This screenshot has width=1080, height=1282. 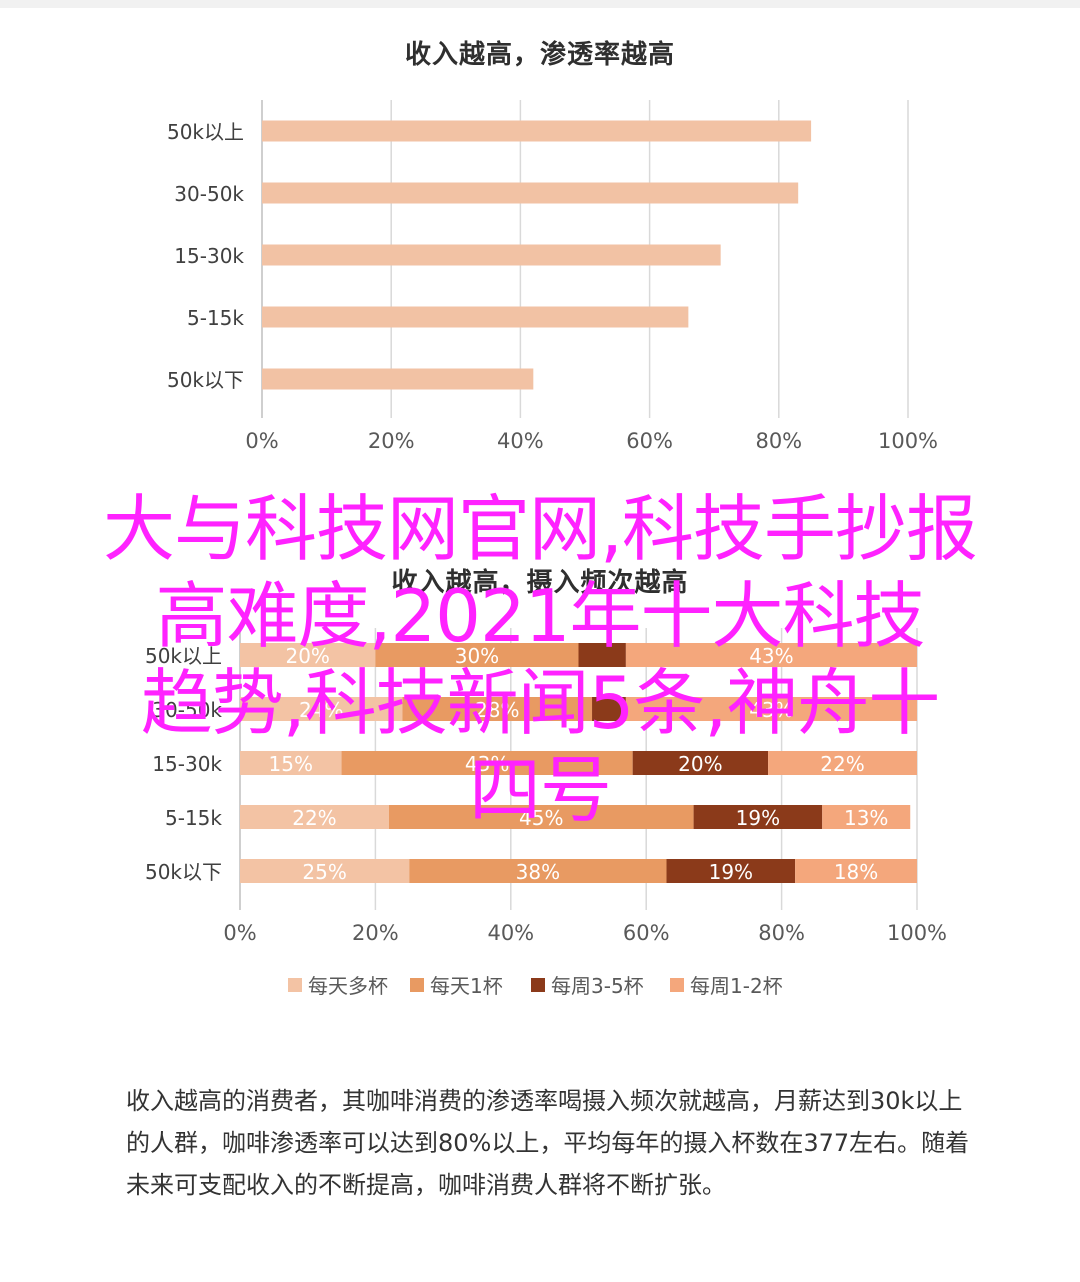 What do you see at coordinates (646, 933) in the screenshot?
I see `chart2-xtick-label: 60%` at bounding box center [646, 933].